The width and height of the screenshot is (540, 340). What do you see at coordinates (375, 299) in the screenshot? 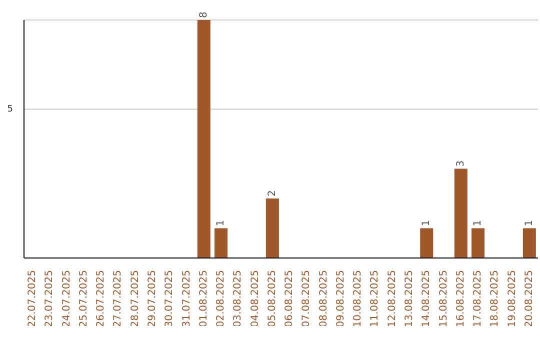
I see `x-tick-label: 11.08.2025` at bounding box center [375, 299].